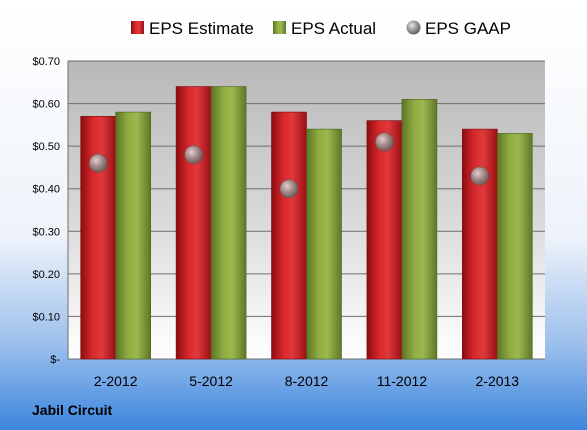 The height and width of the screenshot is (430, 587). I want to click on legend-label: EPS Actual, so click(333, 28).